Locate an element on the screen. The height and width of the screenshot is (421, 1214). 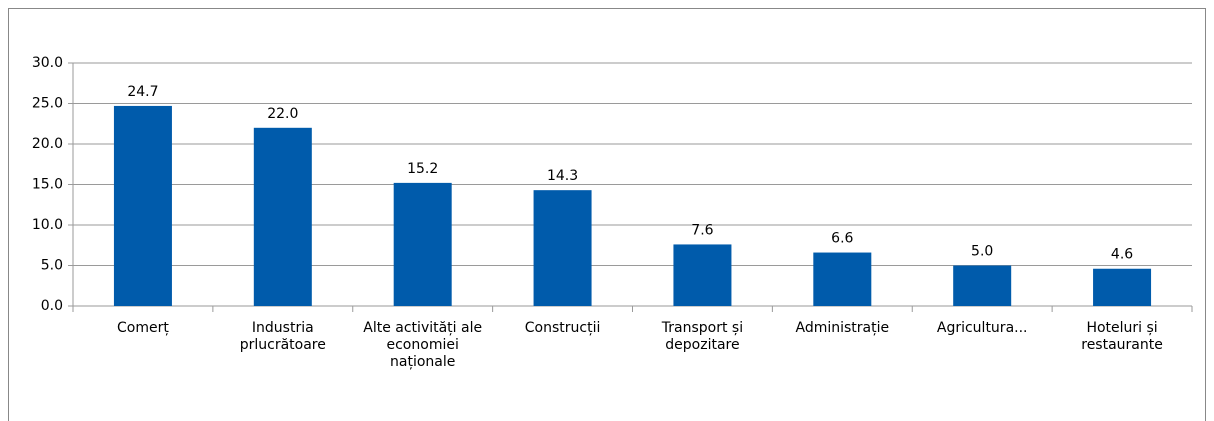
y-tick-label: 15.0 is located at coordinates (47, 185).